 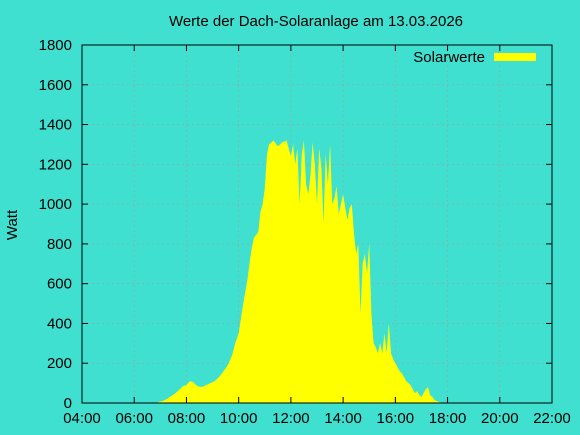 What do you see at coordinates (500, 418) in the screenshot?
I see `x-tick-label: 20:00` at bounding box center [500, 418].